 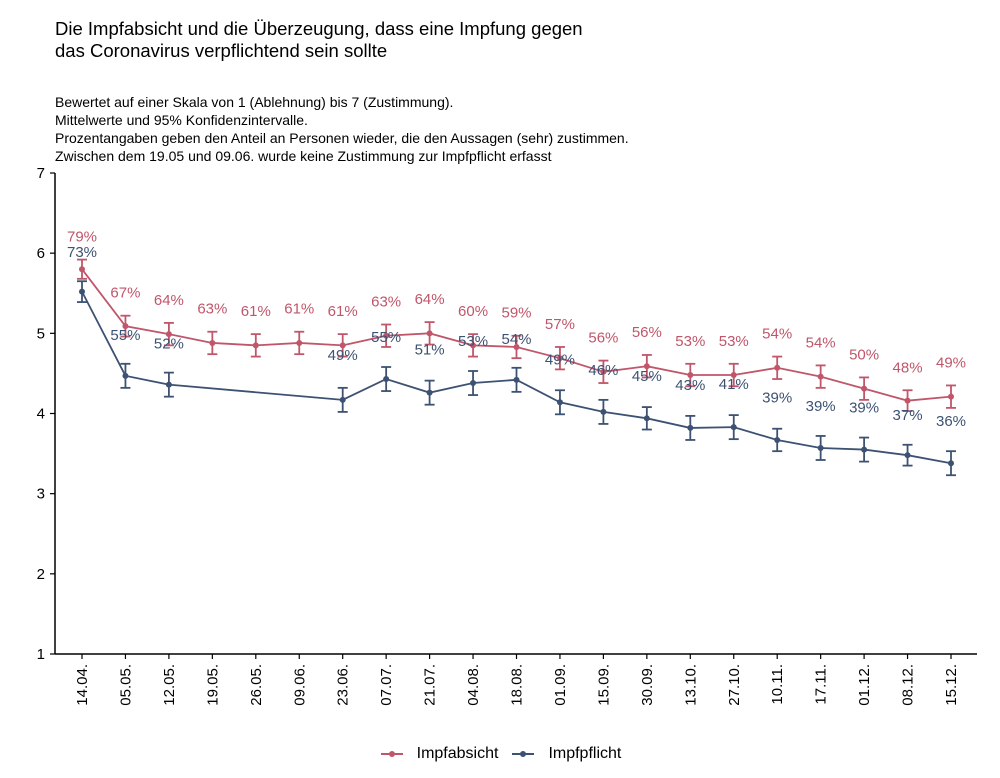 What do you see at coordinates (82, 685) in the screenshot?
I see `x-tick-label: 14.04.` at bounding box center [82, 685].